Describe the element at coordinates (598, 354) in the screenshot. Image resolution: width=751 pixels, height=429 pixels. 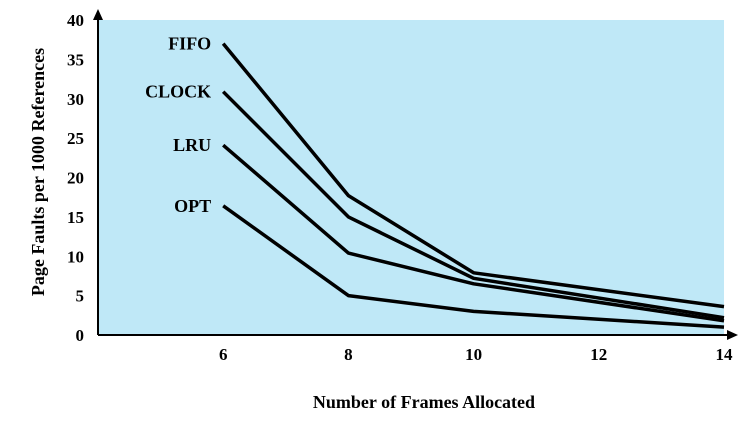
I see `x-tick-label: 12` at that location.